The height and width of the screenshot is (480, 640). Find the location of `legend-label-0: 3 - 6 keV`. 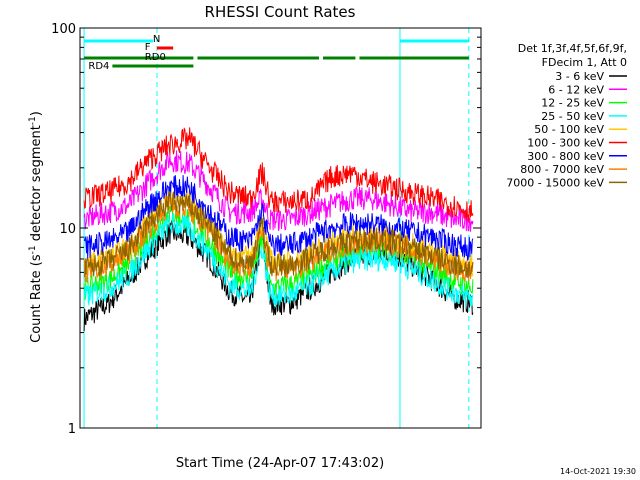

legend-label-0: 3 - 6 keV is located at coordinates (579, 76).